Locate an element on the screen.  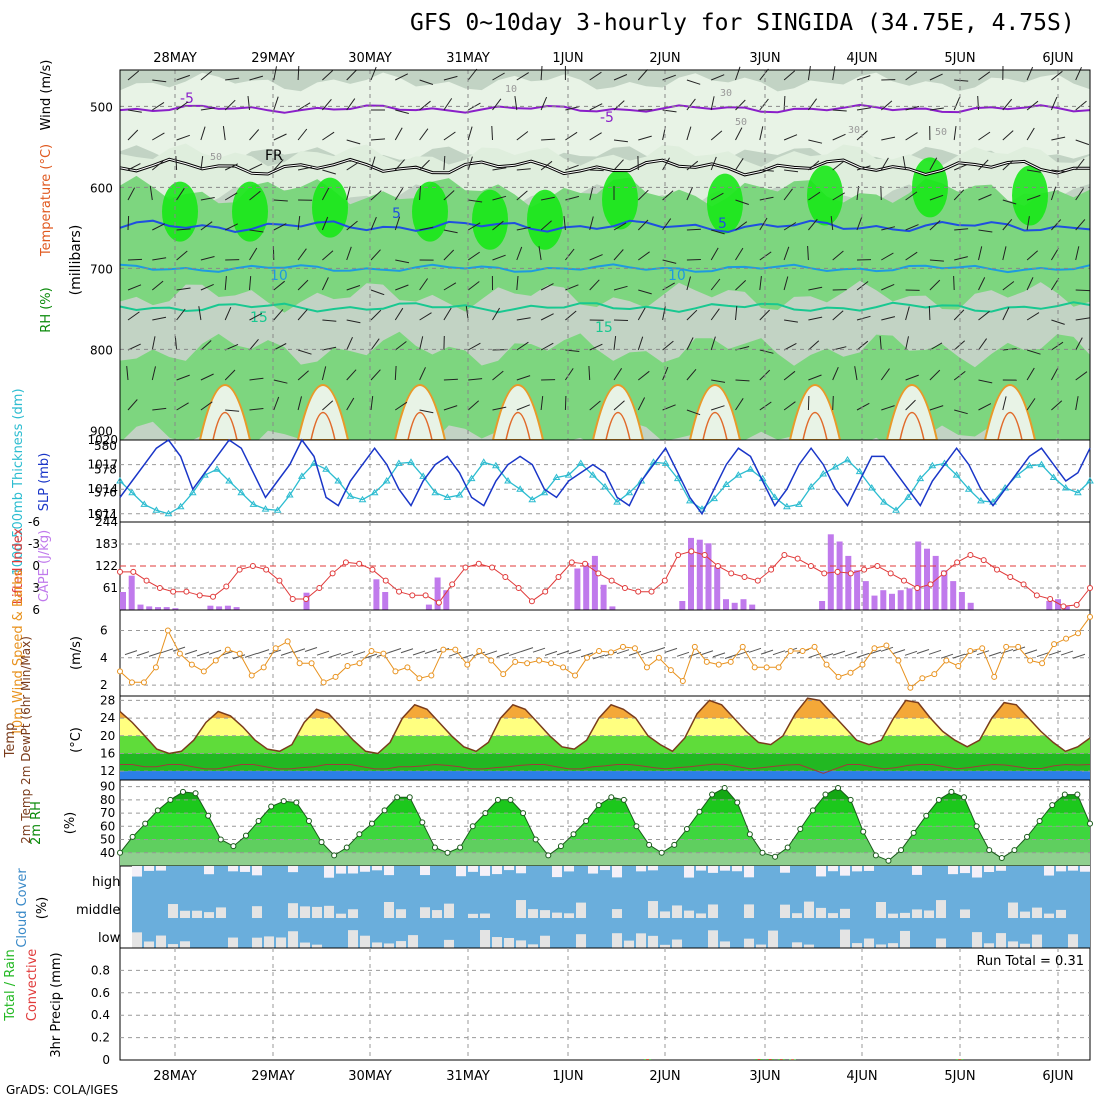
temp-label: Temp is located at coordinates (10, 741).